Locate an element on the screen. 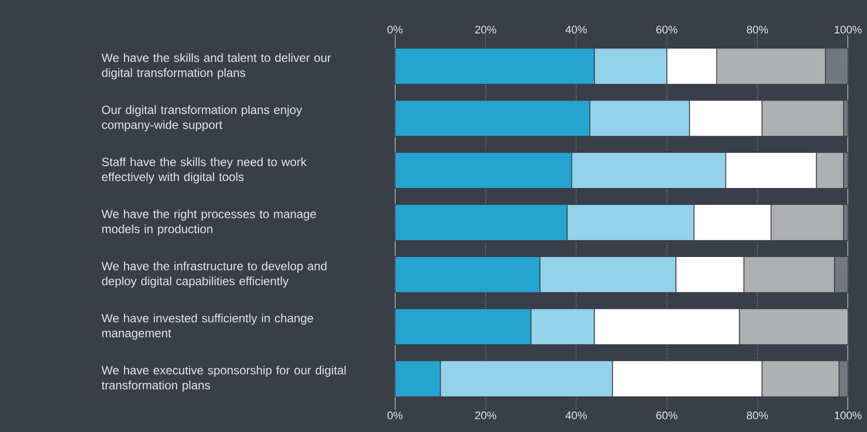  y-tick-label: We have the infrastructure to develop and deploy digital capabilities efficiently is located at coordinates (214, 275).